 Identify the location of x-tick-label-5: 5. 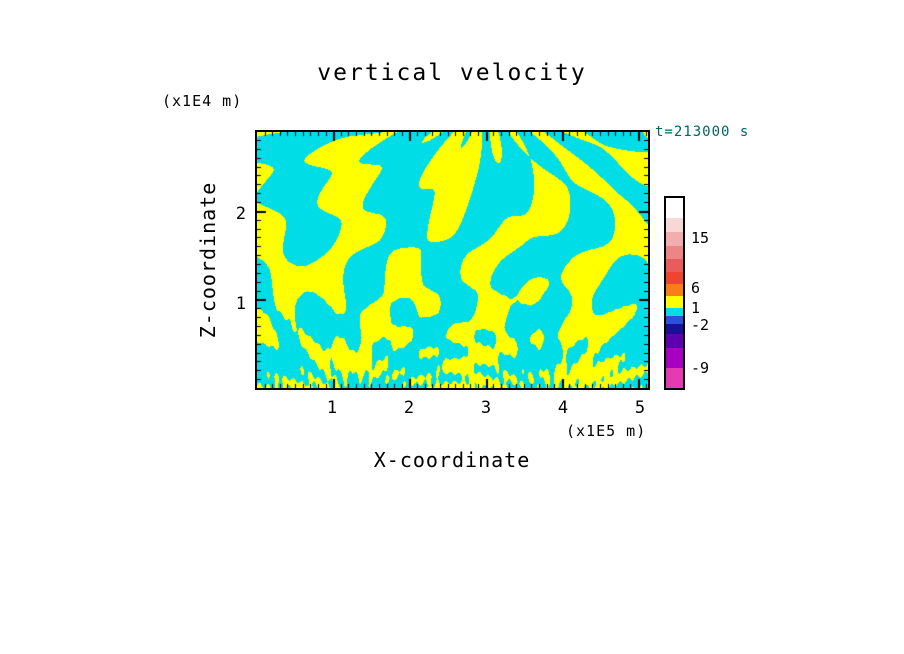
(640, 408).